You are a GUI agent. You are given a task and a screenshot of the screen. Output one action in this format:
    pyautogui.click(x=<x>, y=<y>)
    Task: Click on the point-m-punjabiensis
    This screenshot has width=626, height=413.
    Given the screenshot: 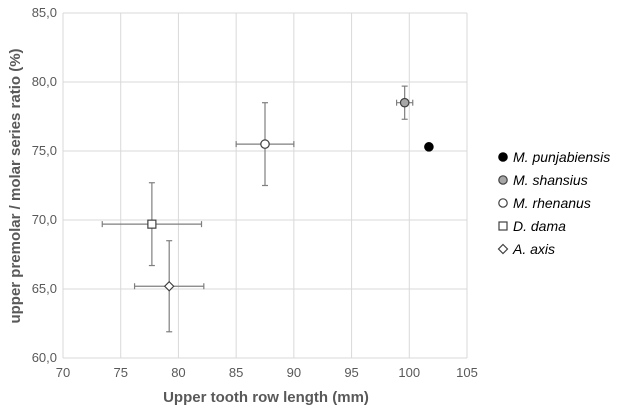 What is the action you would take?
    pyautogui.click(x=429, y=147)
    